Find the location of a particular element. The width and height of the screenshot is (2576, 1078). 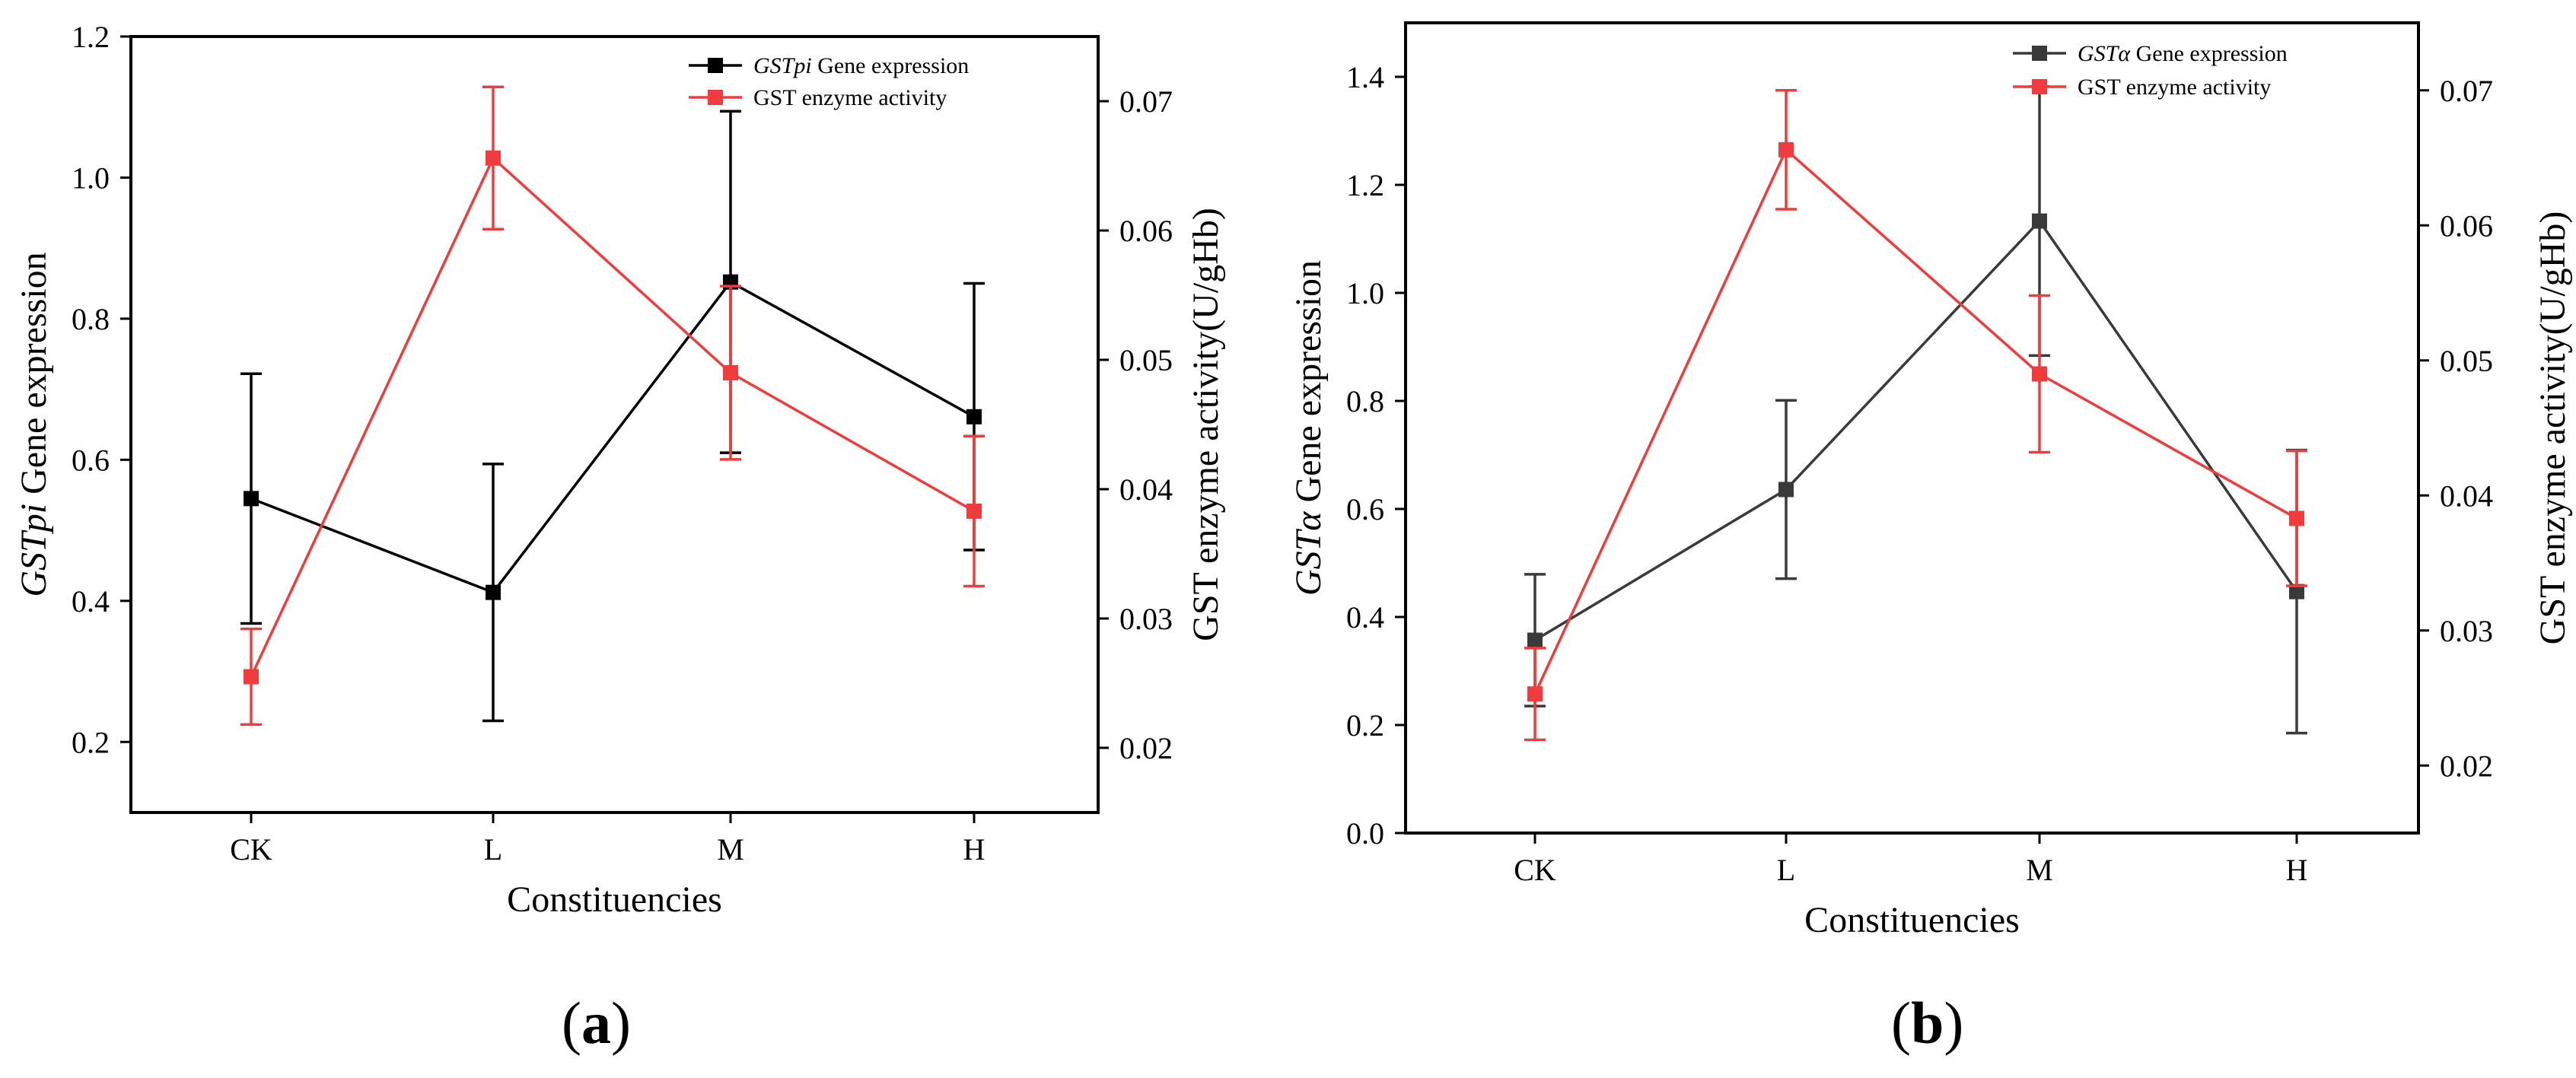

y-tick-label: 1.4 is located at coordinates (1365, 77).